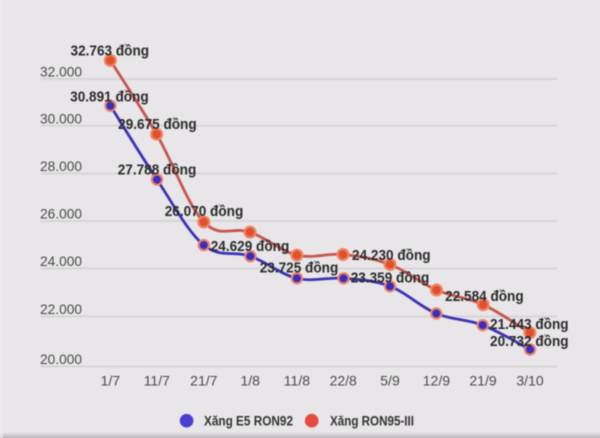 Image resolution: width=600 pixels, height=438 pixels. Describe the element at coordinates (343, 381) in the screenshot. I see `svg-text: 22/8` at that location.